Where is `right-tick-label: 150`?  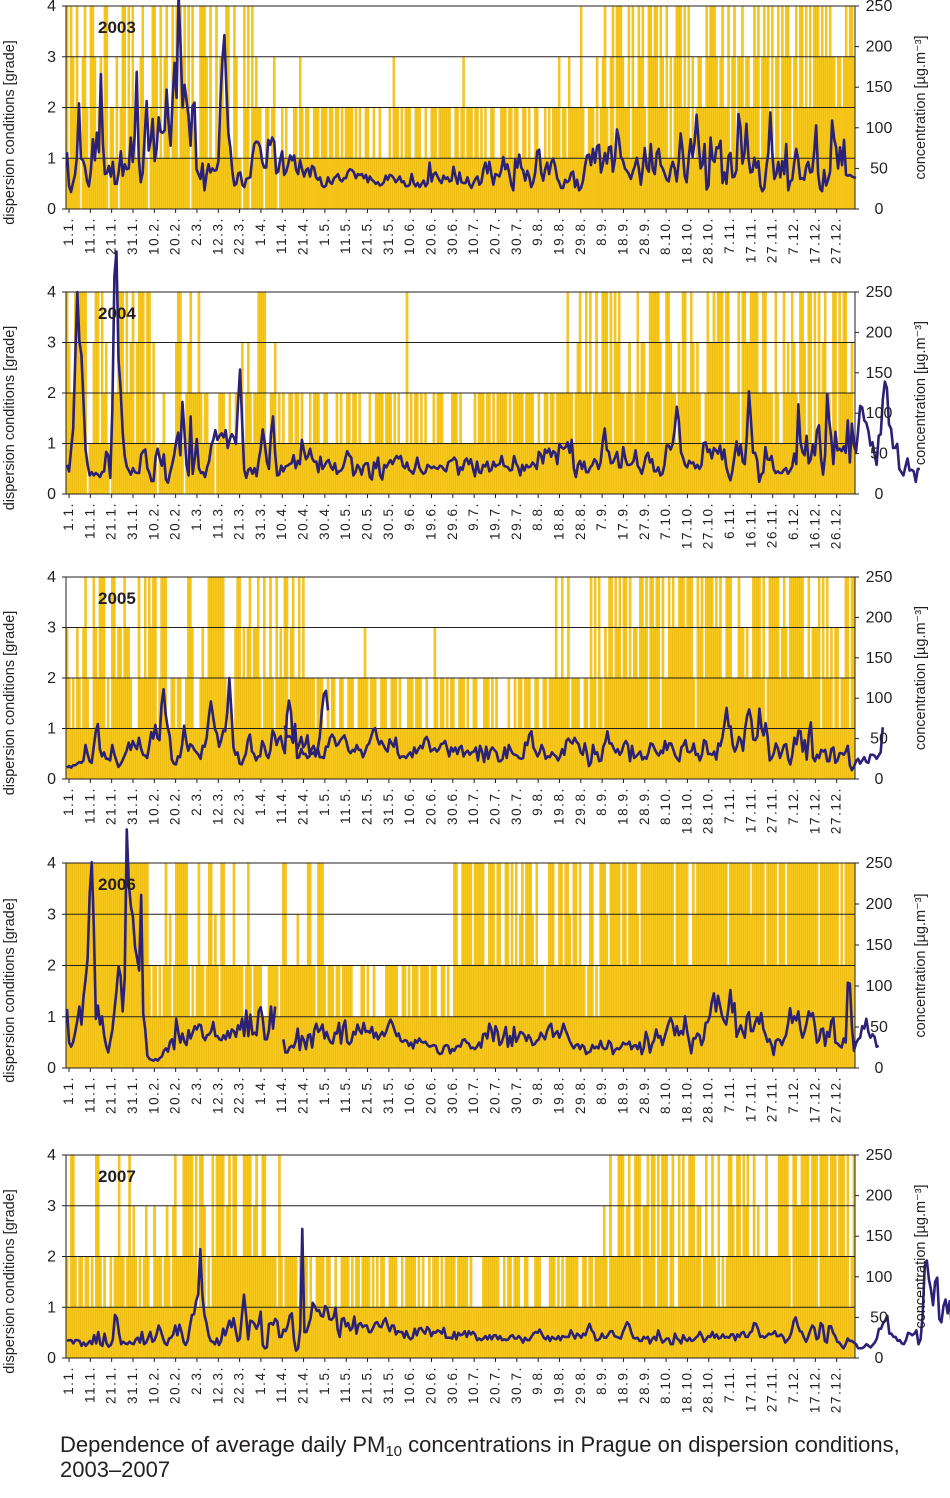 right-tick-label: 150 is located at coordinates (879, 658).